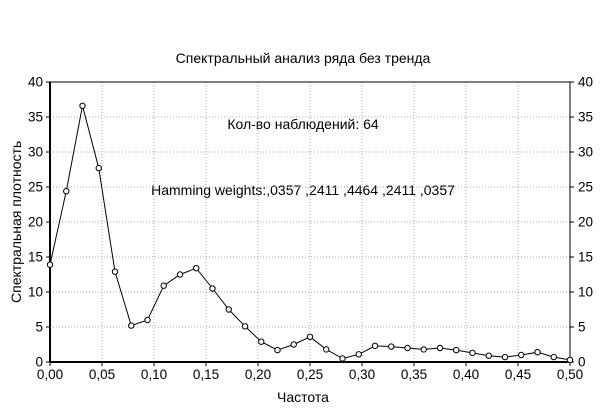 Image resolution: width=606 pixels, height=418 pixels. Describe the element at coordinates (362, 374) in the screenshot. I see `x-tick-label: 0,30` at that location.